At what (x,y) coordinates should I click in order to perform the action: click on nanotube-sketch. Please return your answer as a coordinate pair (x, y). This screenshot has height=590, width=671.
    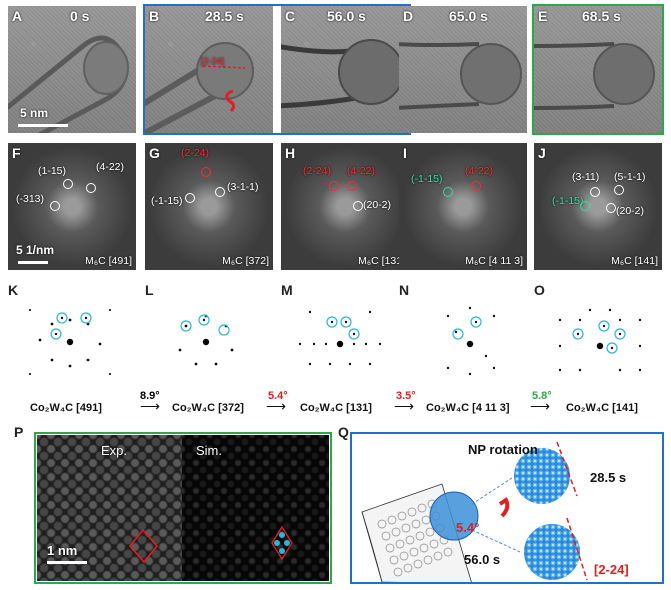
    Looking at the image, I should click on (68, 84).